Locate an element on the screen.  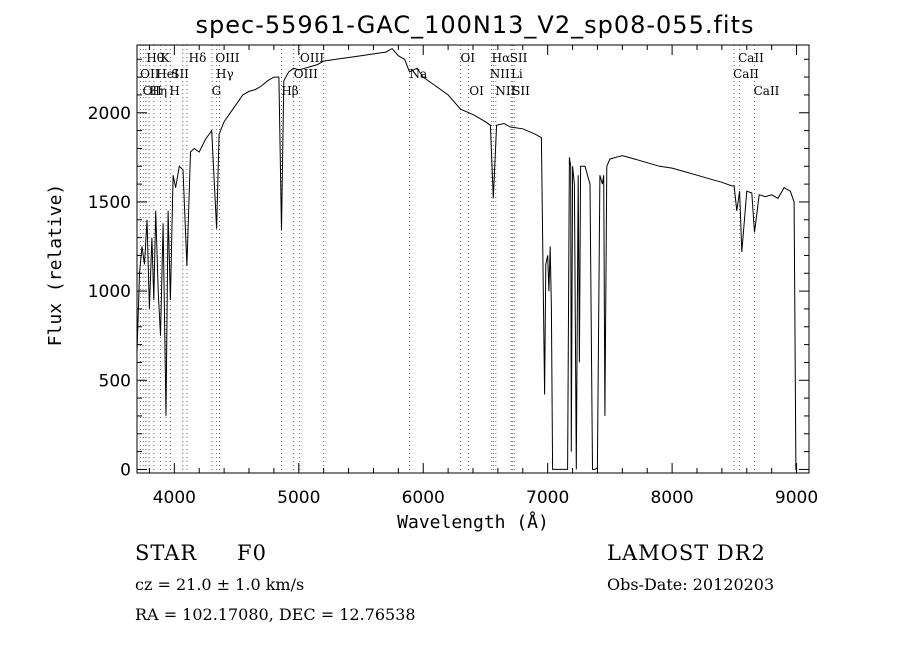
line-label: G is located at coordinates (217, 91).